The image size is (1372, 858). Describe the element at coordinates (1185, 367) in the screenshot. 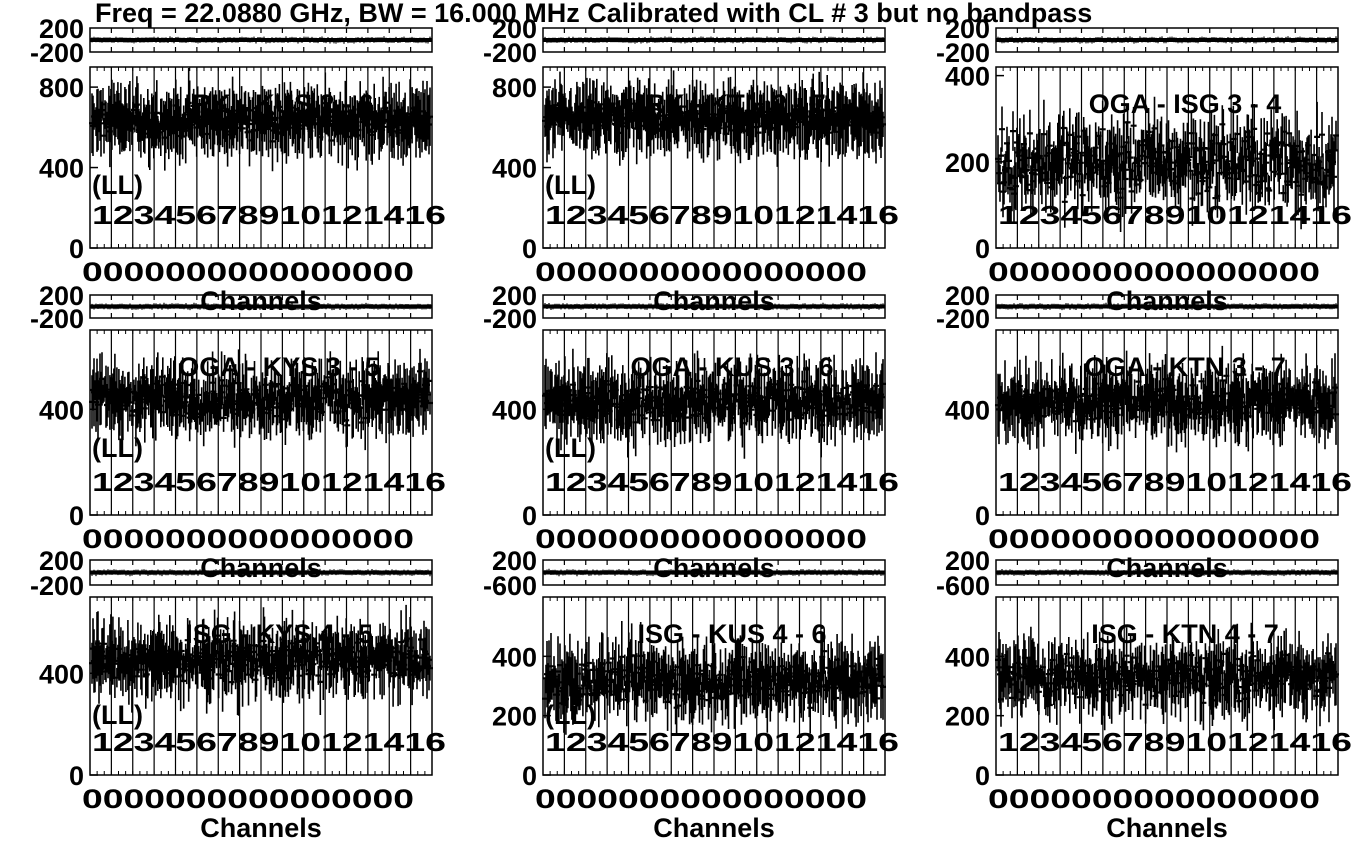

I see `baseline-label: OGA - KTN 3 - 7` at that location.